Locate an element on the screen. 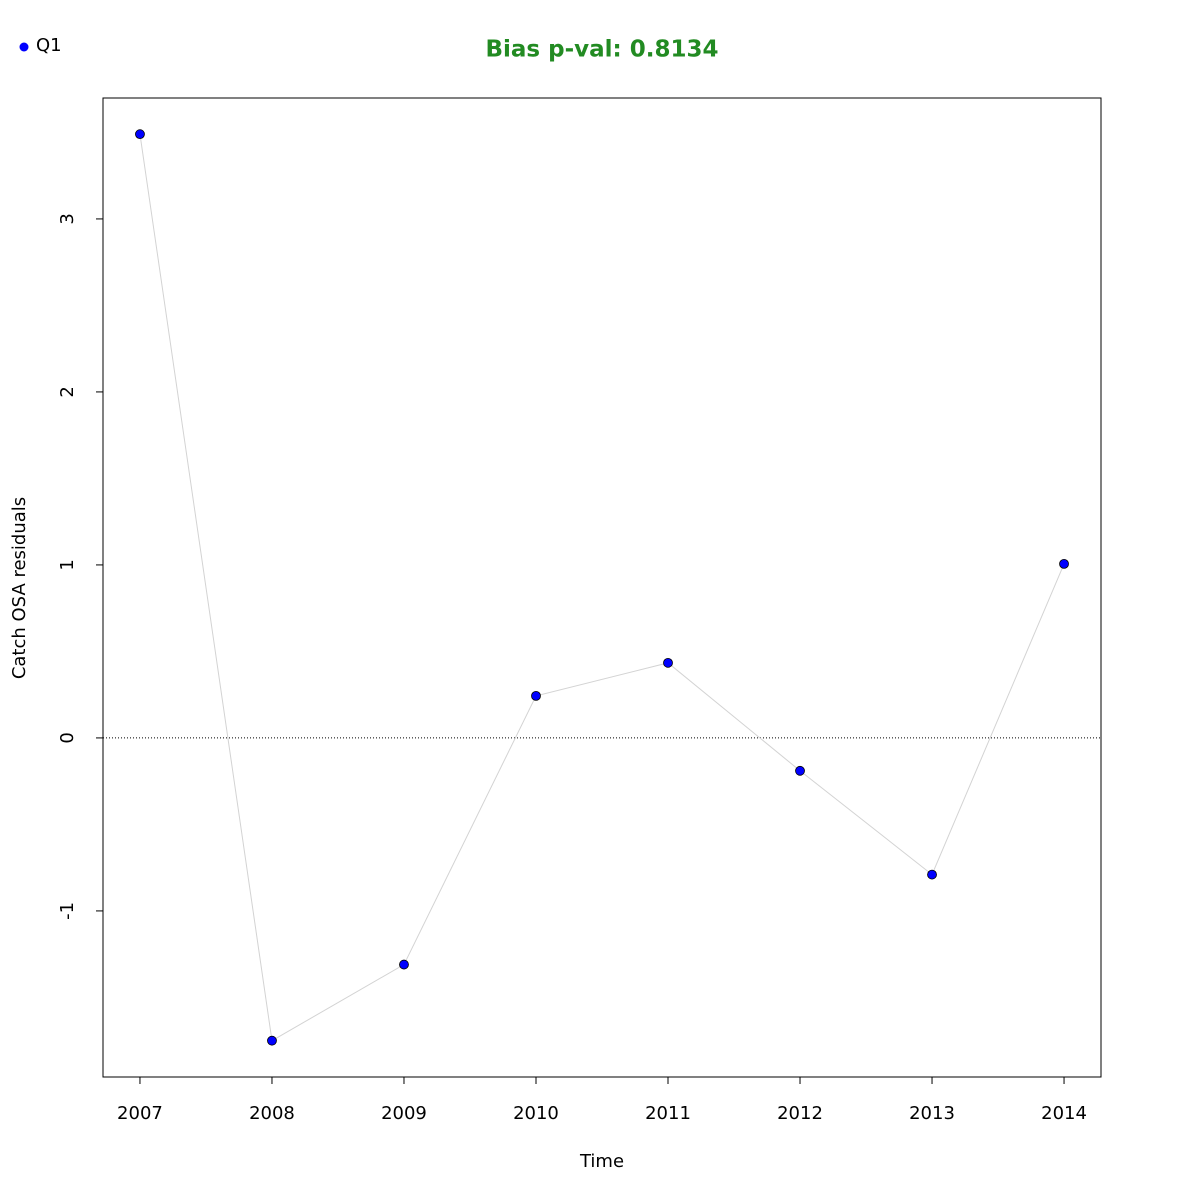 Image resolution: width=1200 pixels, height=1200 pixels. x-tick-label: 2009 is located at coordinates (404, 1113).